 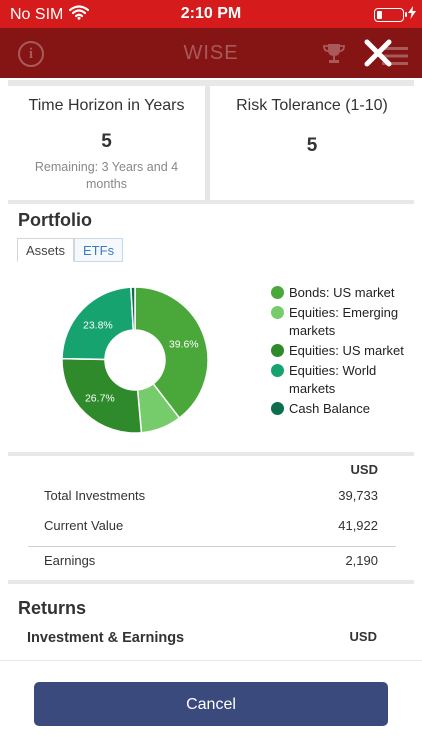 I want to click on tab-assets: Assets, so click(x=46, y=250).